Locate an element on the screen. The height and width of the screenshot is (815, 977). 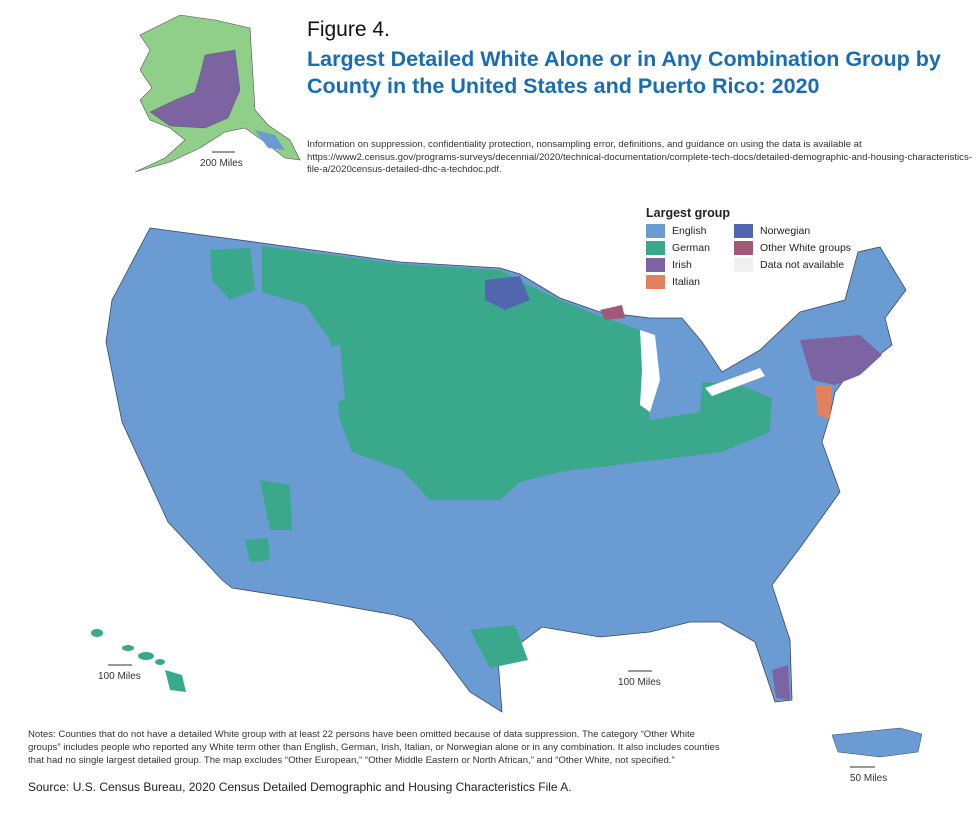
legend-label: Irish is located at coordinates (682, 265).